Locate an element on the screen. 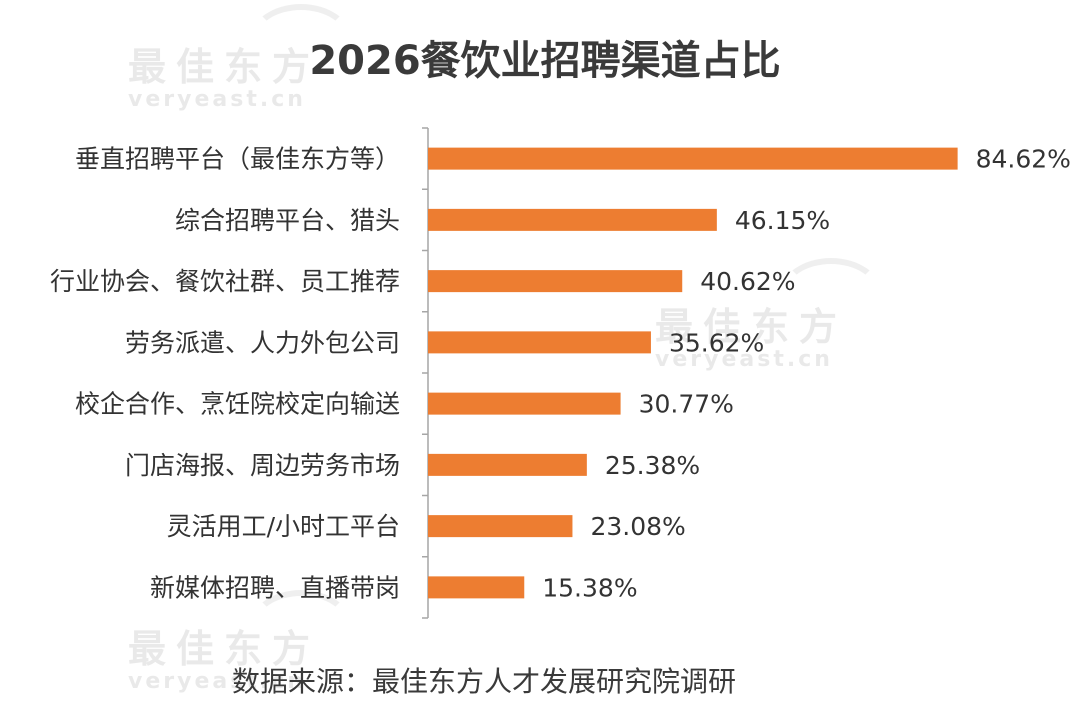  category-label: 垂直招聘平台（最佳东方等） is located at coordinates (237, 159).